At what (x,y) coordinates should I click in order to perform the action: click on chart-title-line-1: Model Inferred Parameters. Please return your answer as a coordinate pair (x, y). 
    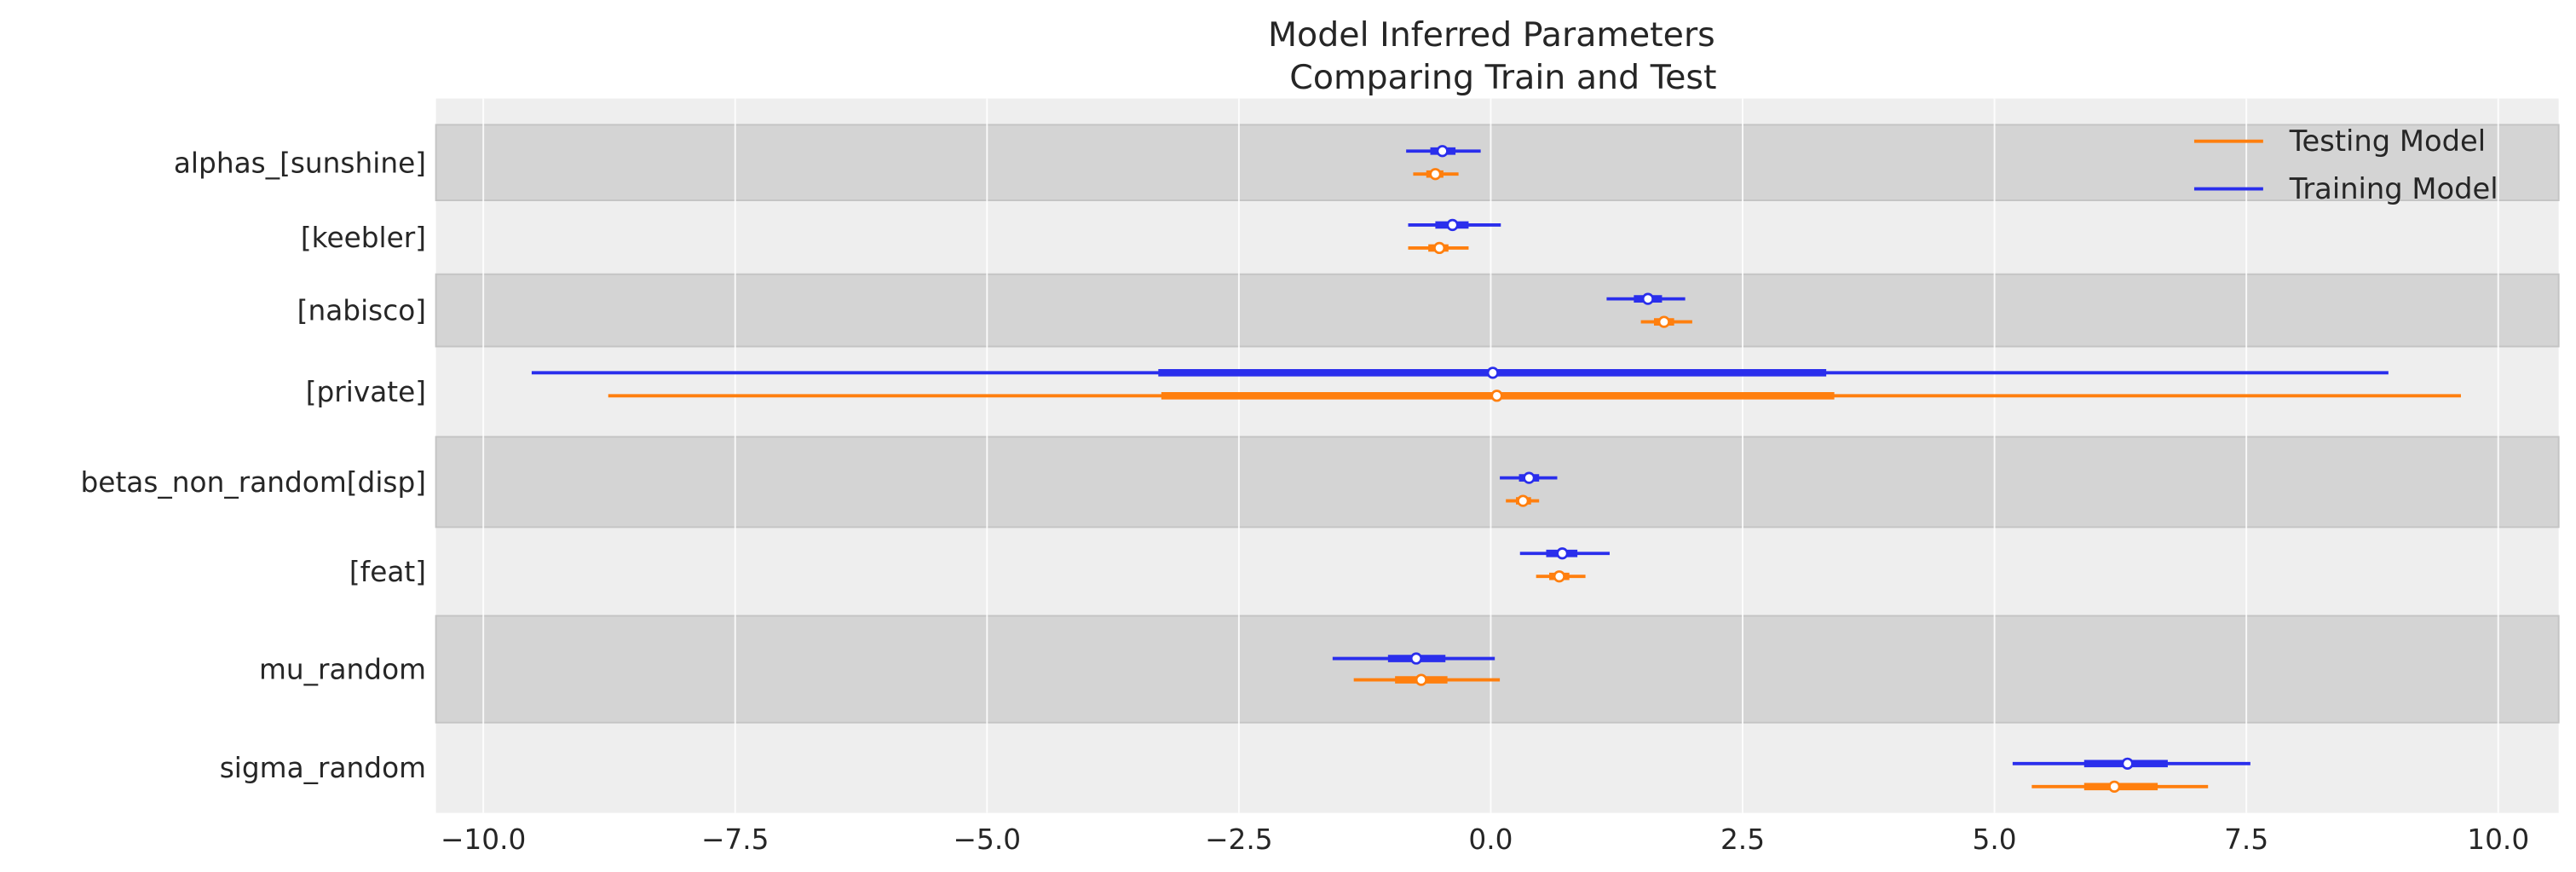
    Looking at the image, I should click on (1491, 35).